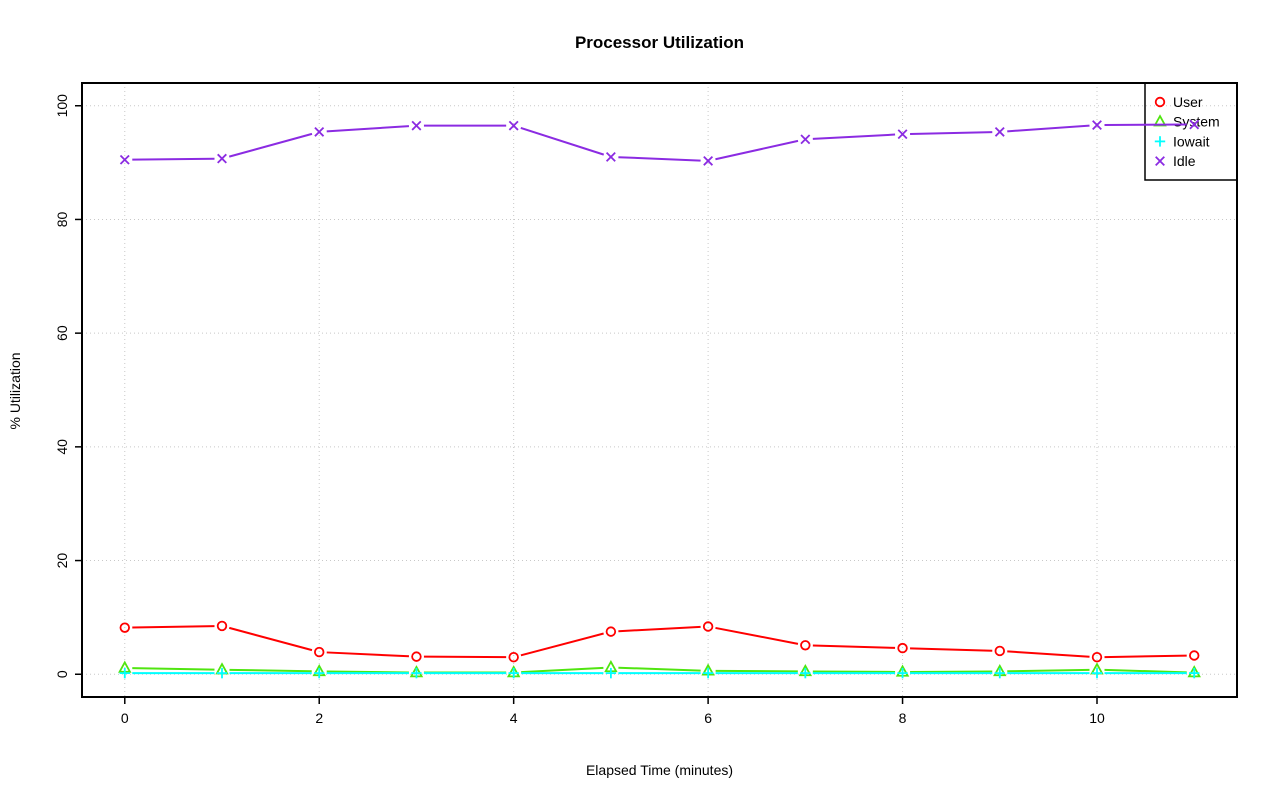  What do you see at coordinates (1097, 718) in the screenshot?
I see `x-tick-label: 10` at bounding box center [1097, 718].